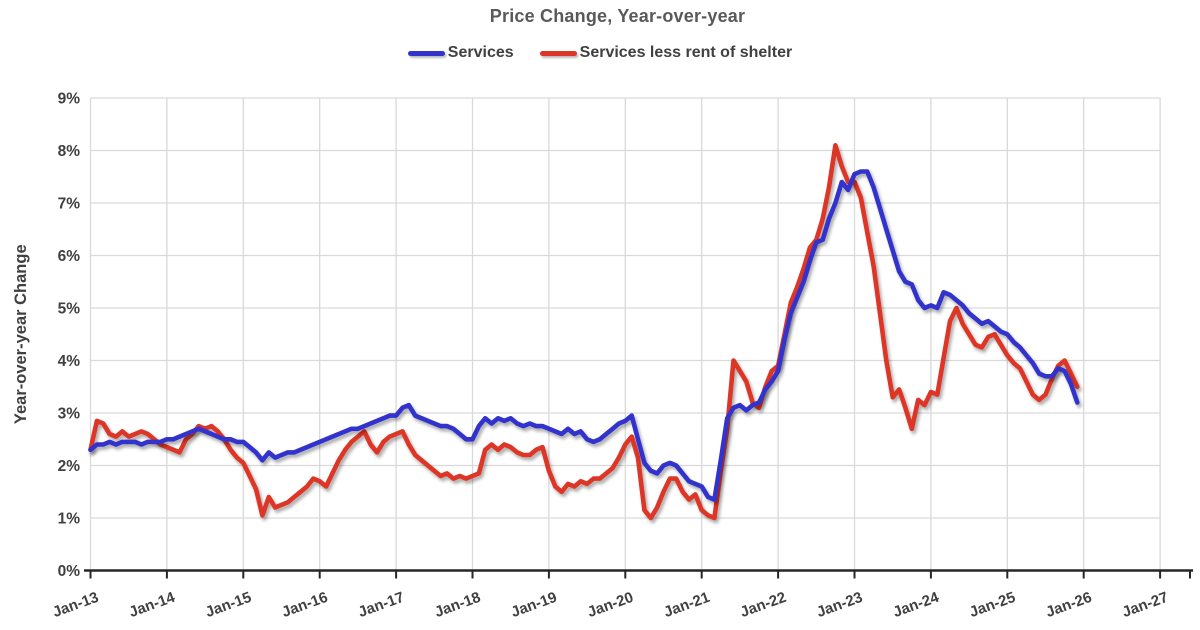 This screenshot has width=1200, height=630. I want to click on x-tick-label: Jan-25, so click(992, 605).